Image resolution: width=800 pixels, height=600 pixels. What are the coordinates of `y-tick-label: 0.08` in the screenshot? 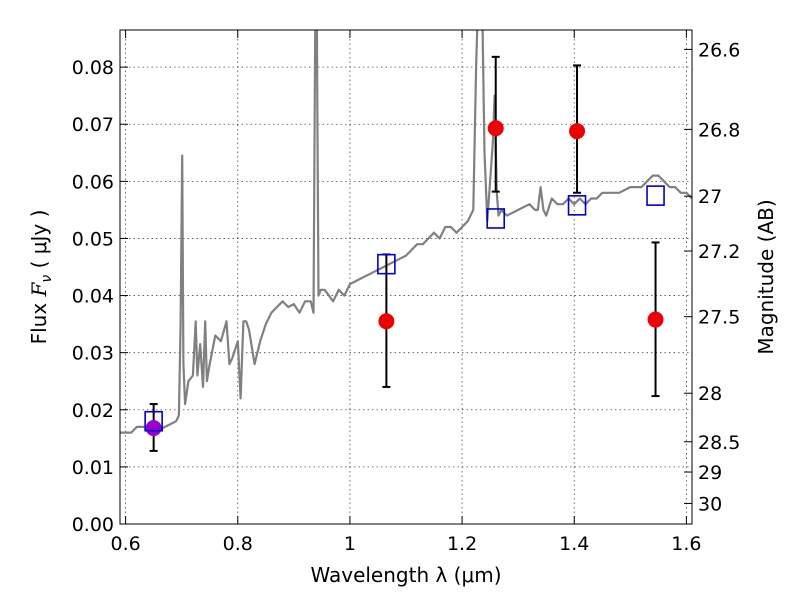 It's located at (93, 68).